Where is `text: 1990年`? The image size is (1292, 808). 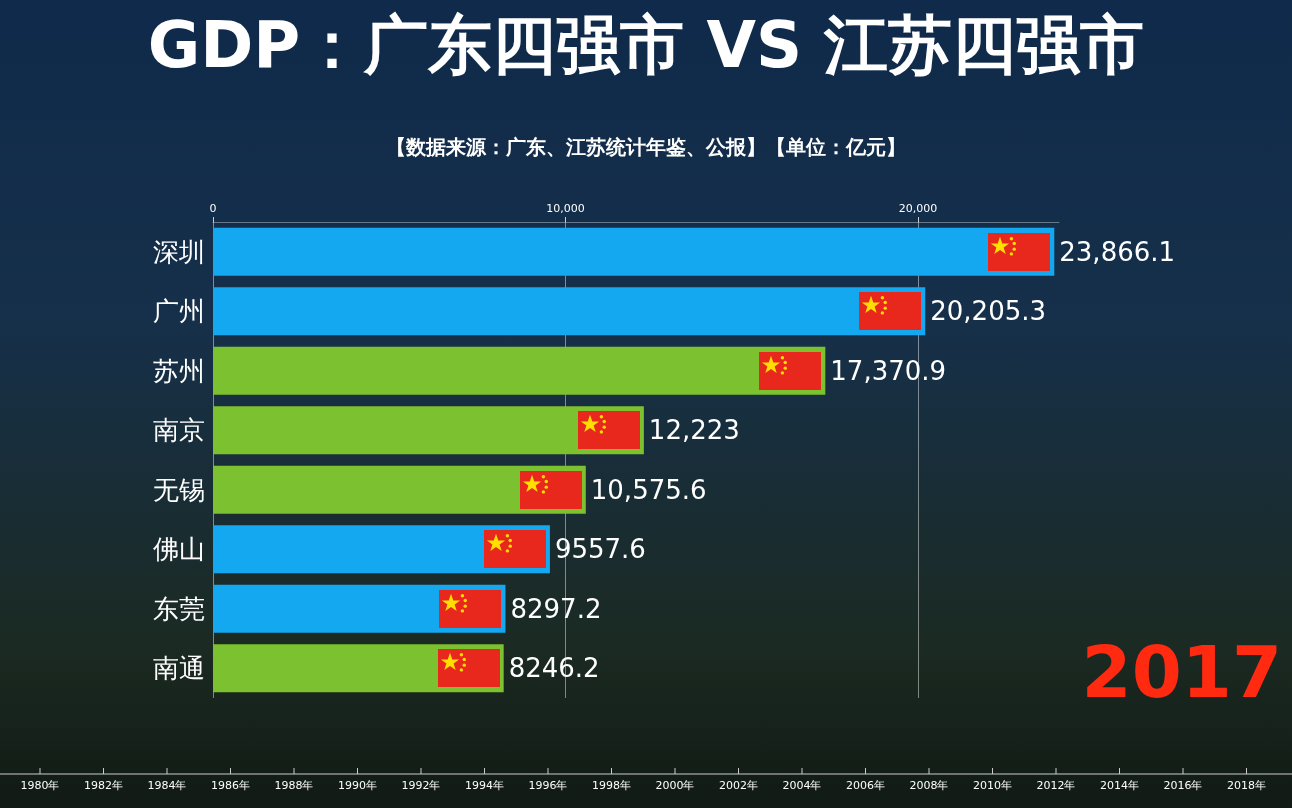 text: 1990年 is located at coordinates (357, 785).